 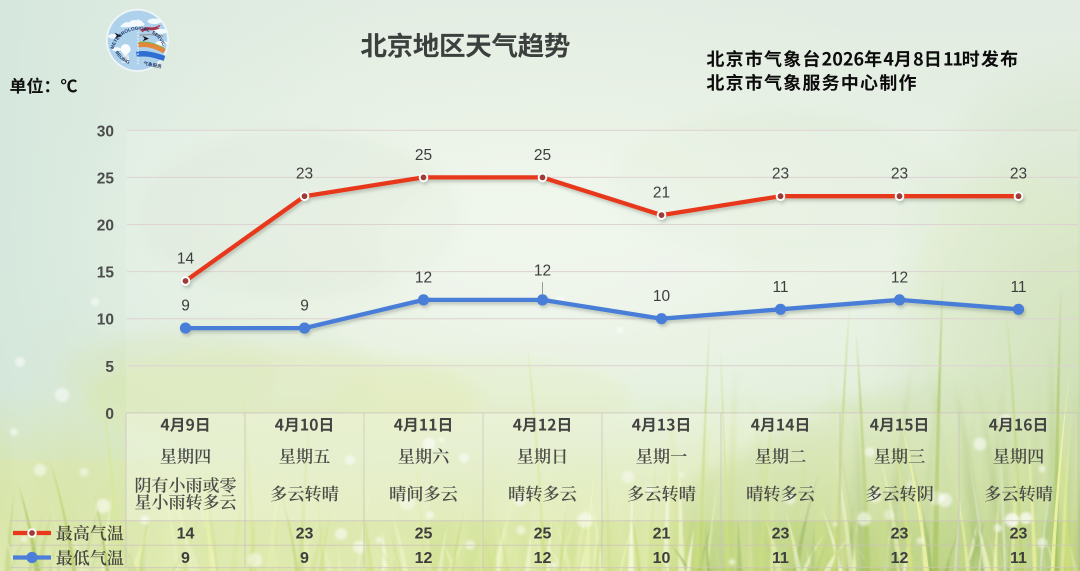 What do you see at coordinates (105, 226) in the screenshot?
I see `svg-text: 20` at bounding box center [105, 226].